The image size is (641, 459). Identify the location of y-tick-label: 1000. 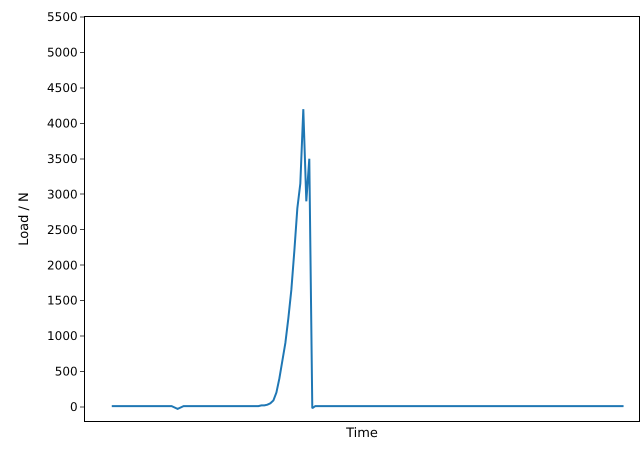
(62, 336).